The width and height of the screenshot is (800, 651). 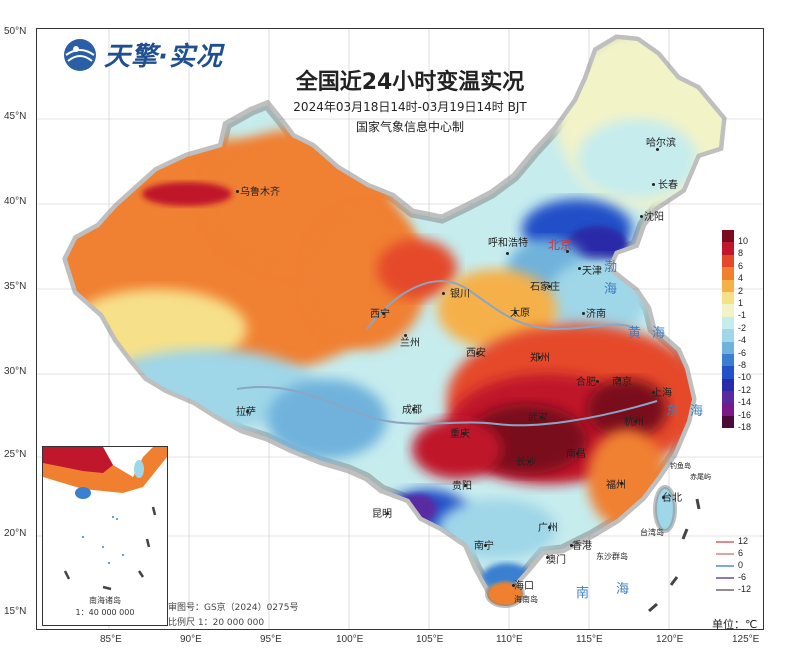 I want to click on lat-label-25: 25°N, so click(x=15, y=454).